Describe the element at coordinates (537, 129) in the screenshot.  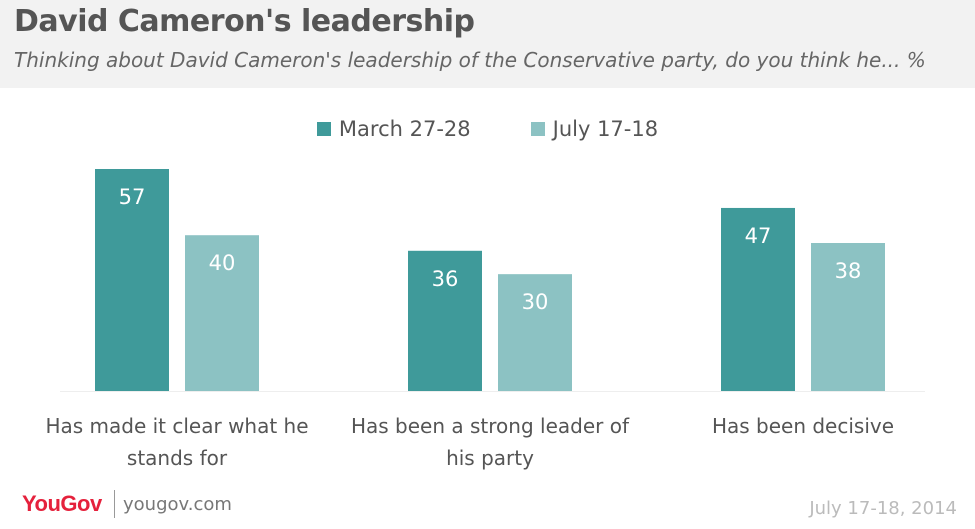
I see `legend-swatch-july` at that location.